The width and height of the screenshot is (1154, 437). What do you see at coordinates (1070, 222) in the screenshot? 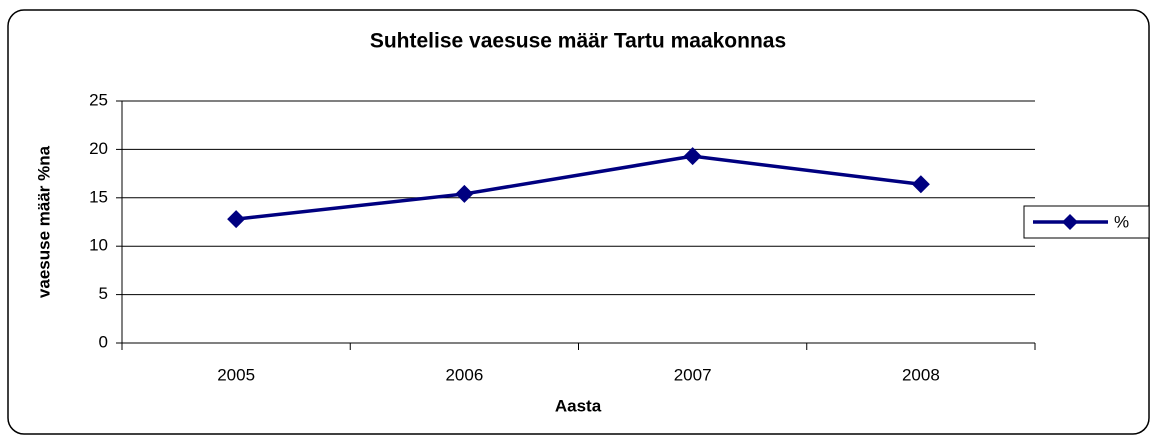
I see `legend-marker` at bounding box center [1070, 222].